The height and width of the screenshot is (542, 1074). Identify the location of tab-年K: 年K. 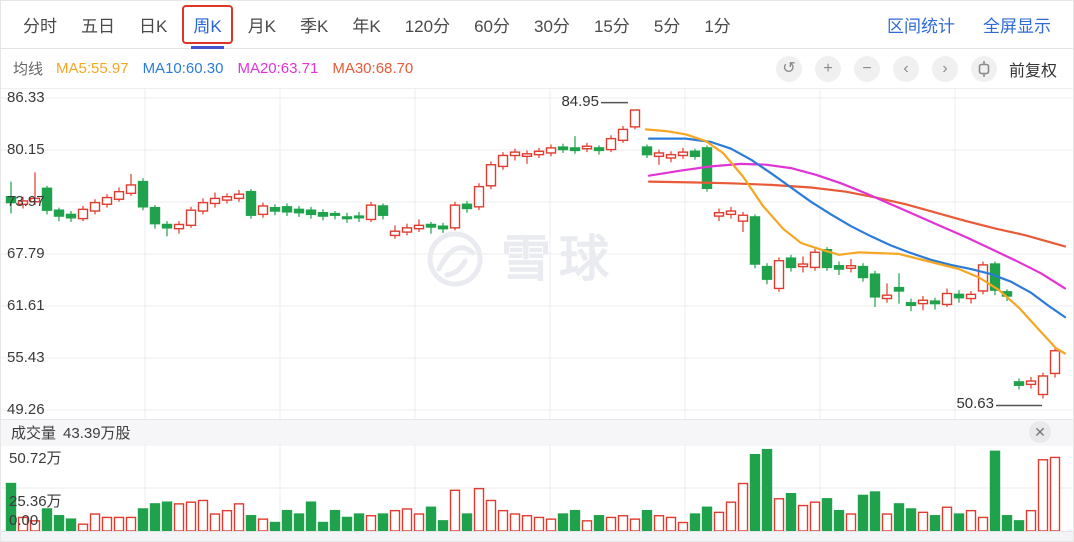
(366, 26).